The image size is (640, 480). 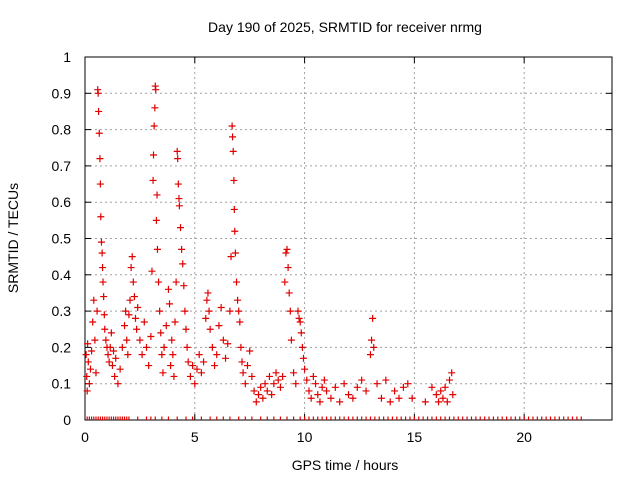 I want to click on y-tick-label: 0.8, so click(x=62, y=130).